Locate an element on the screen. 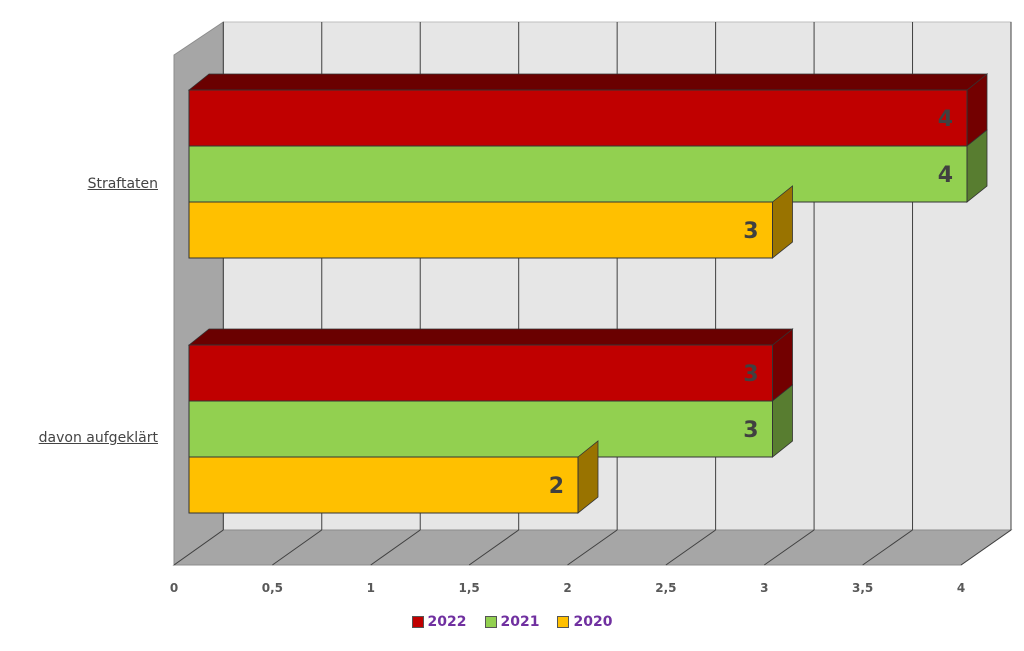 Image resolution: width=1024 pixels, height=651 pixels. x-tick-labels: 0 0,5 1 1,5 2 2,5 3 3,5 4 is located at coordinates (567, 588).